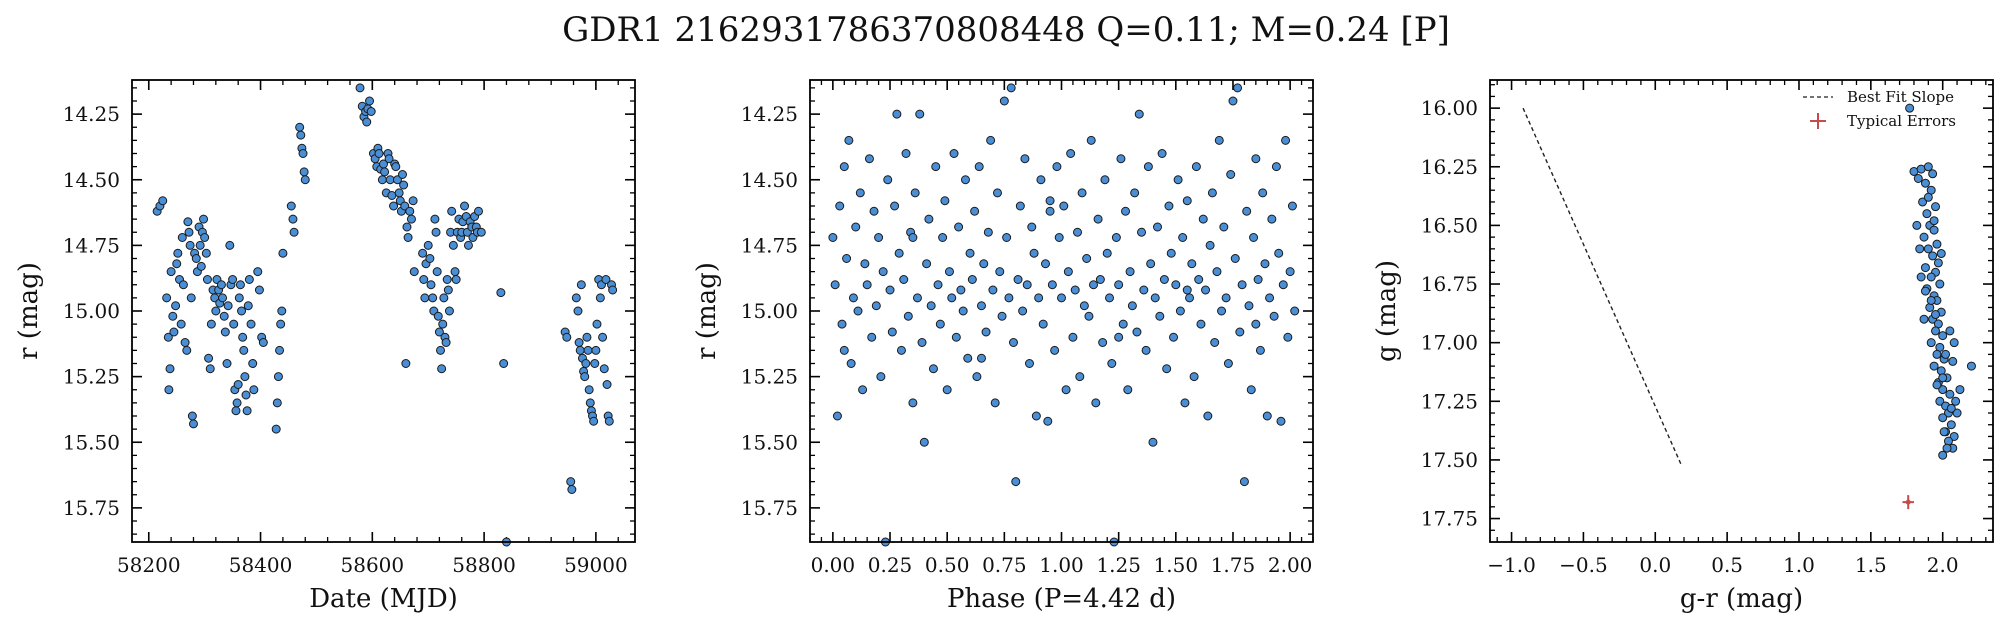  Describe the element at coordinates (1799, 565) in the screenshot. I see `x-tick-label: 1.0` at that location.